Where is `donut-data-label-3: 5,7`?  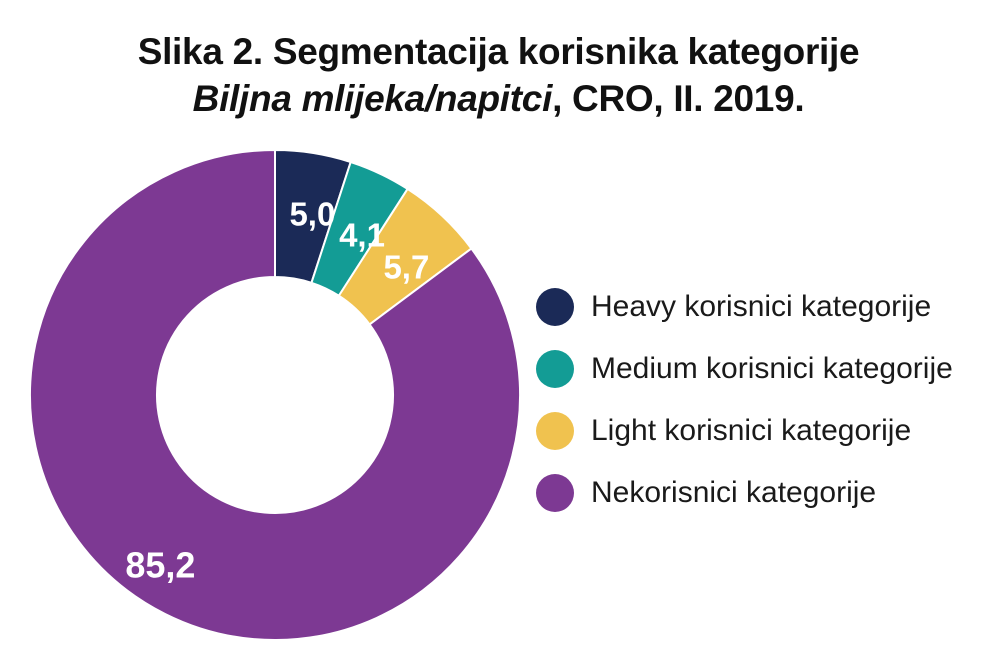 donut-data-label-3: 5,7 is located at coordinates (406, 267).